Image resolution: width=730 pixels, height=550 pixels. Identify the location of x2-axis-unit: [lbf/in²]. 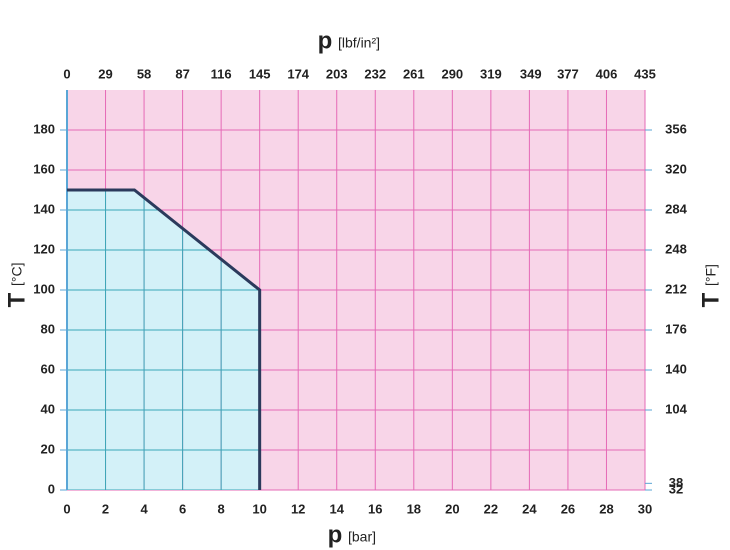
(359, 43).